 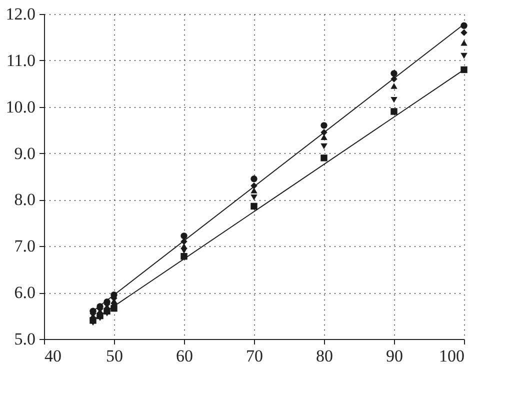 I want to click on x-tick-label: 90, so click(x=394, y=356).